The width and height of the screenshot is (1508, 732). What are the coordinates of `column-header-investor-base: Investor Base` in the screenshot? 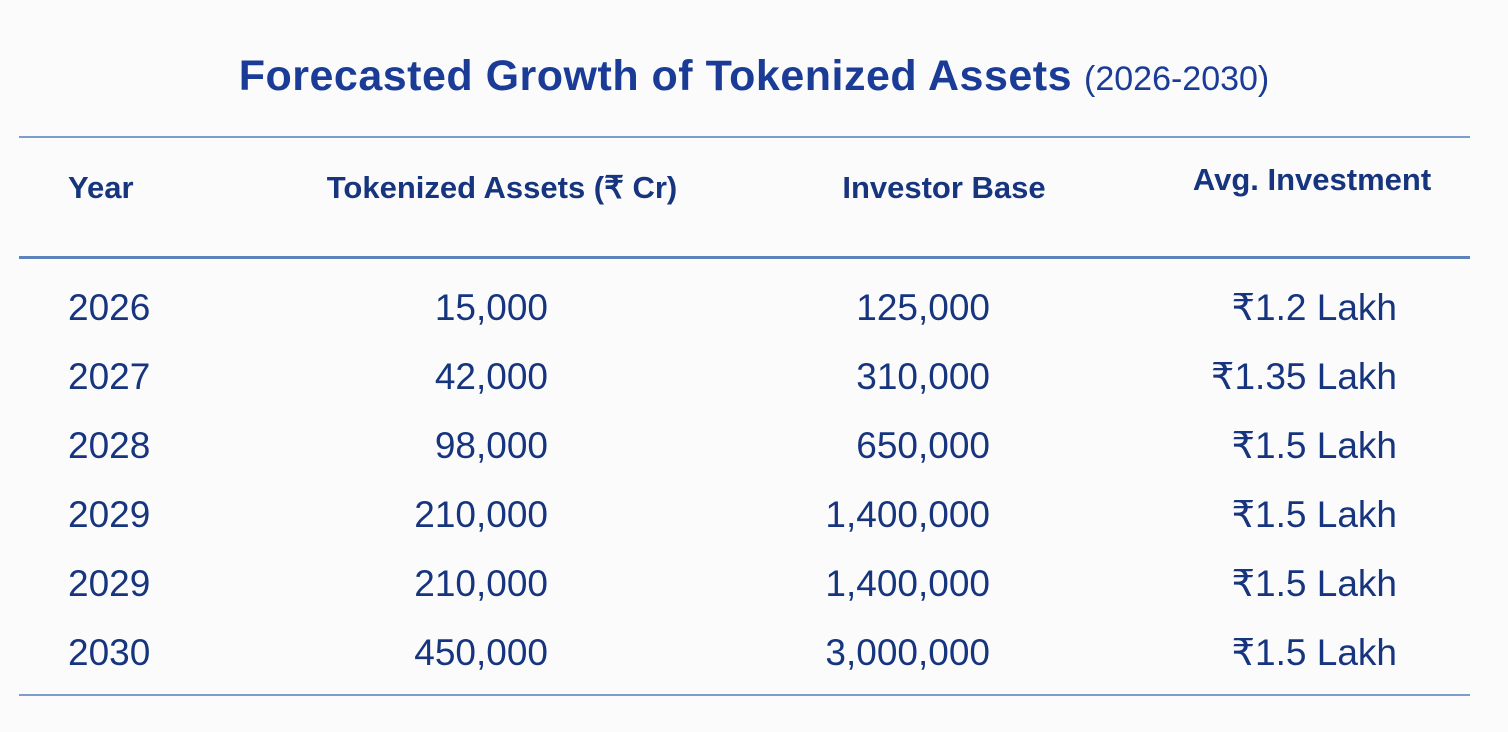 It's located at (944, 187).